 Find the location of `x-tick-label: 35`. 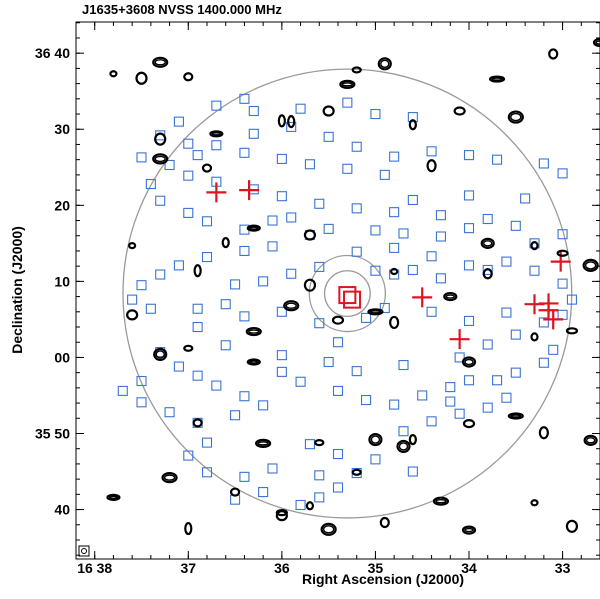

x-tick-label: 35 is located at coordinates (376, 568).